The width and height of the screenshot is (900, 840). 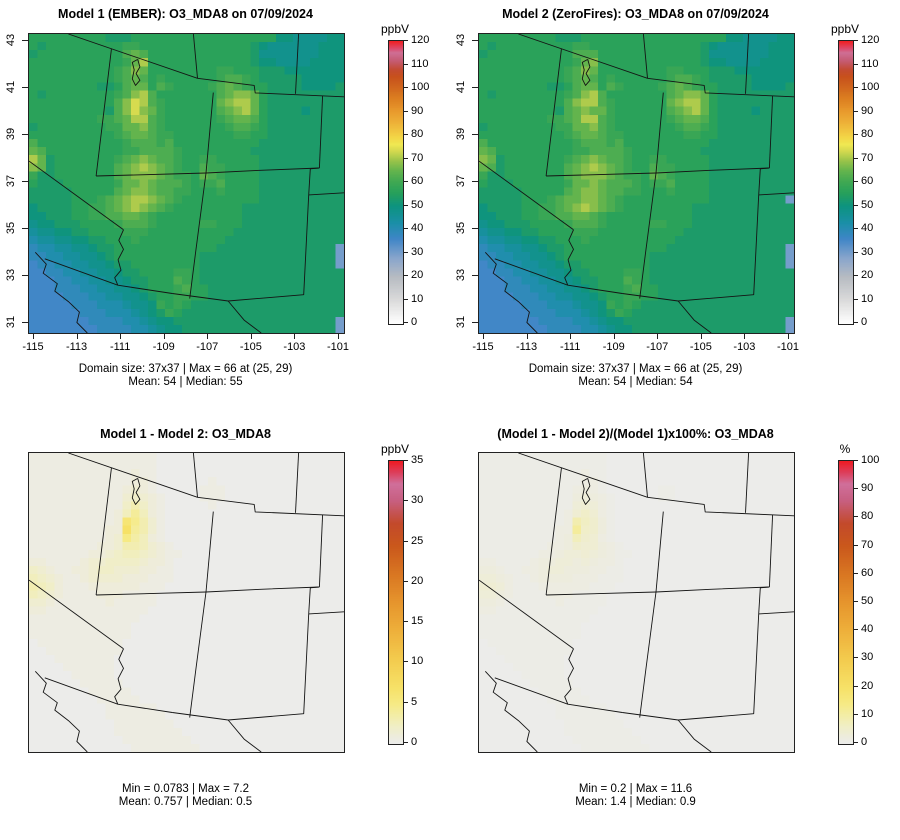 What do you see at coordinates (788, 347) in the screenshot?
I see `x-axis-tick-label: -101` at bounding box center [788, 347].